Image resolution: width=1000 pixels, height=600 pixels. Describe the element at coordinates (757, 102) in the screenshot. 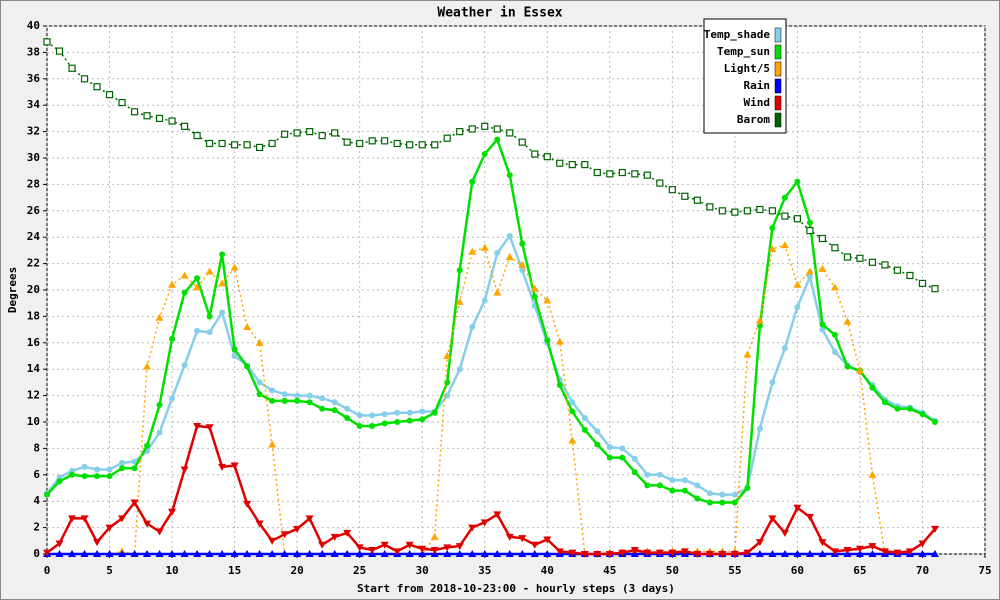

I see `legend-label: Wind` at that location.